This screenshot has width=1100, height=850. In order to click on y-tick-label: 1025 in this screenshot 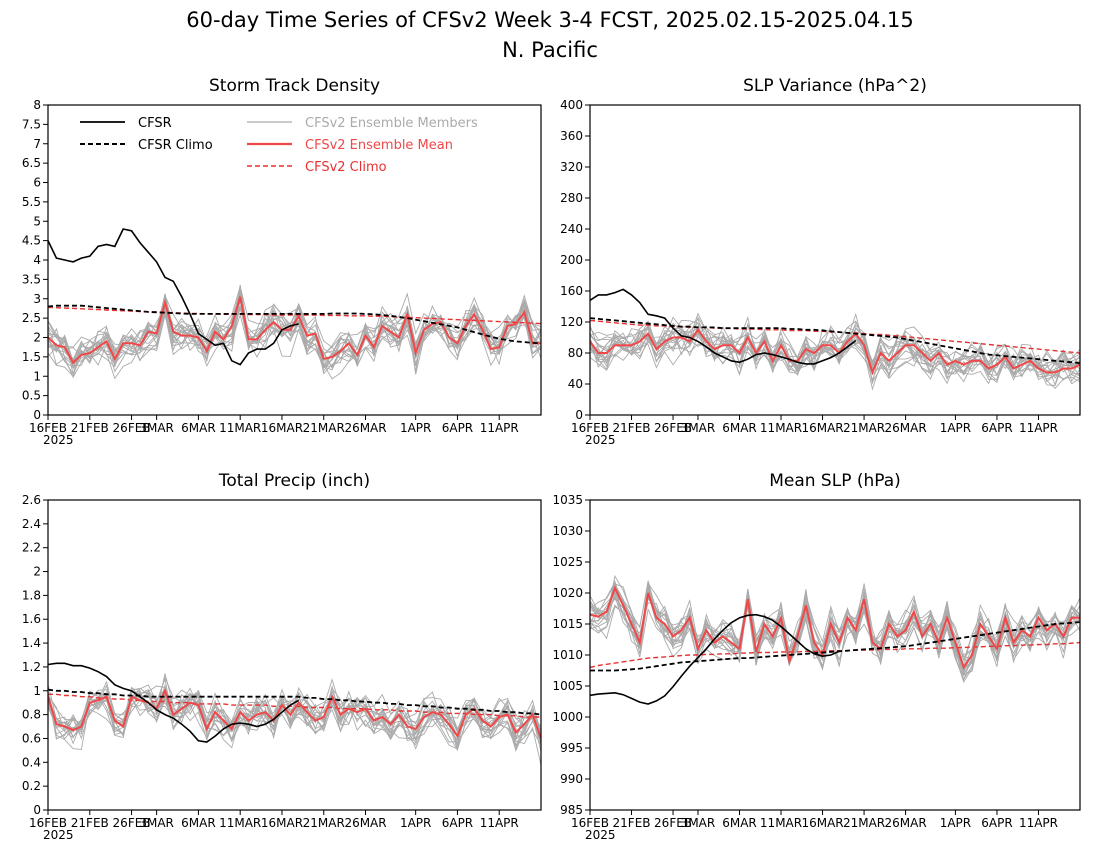, I will do `click(567, 562)`.